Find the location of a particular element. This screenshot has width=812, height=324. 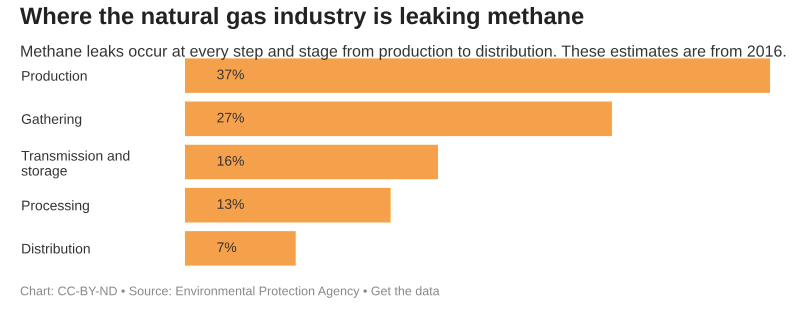

data-label: 7% is located at coordinates (226, 247).